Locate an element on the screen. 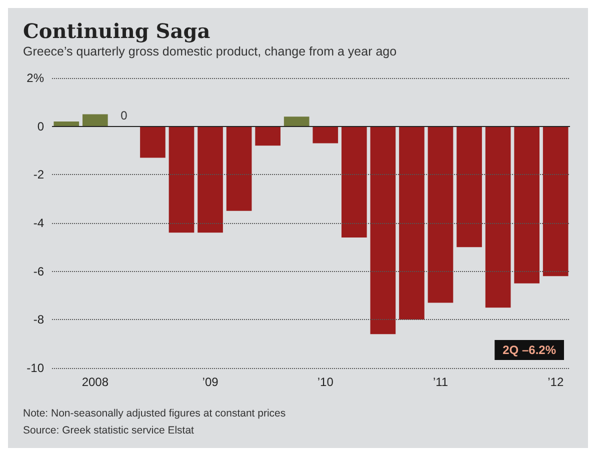 The width and height of the screenshot is (598, 462). y-tick-label: -4 is located at coordinates (38, 223).